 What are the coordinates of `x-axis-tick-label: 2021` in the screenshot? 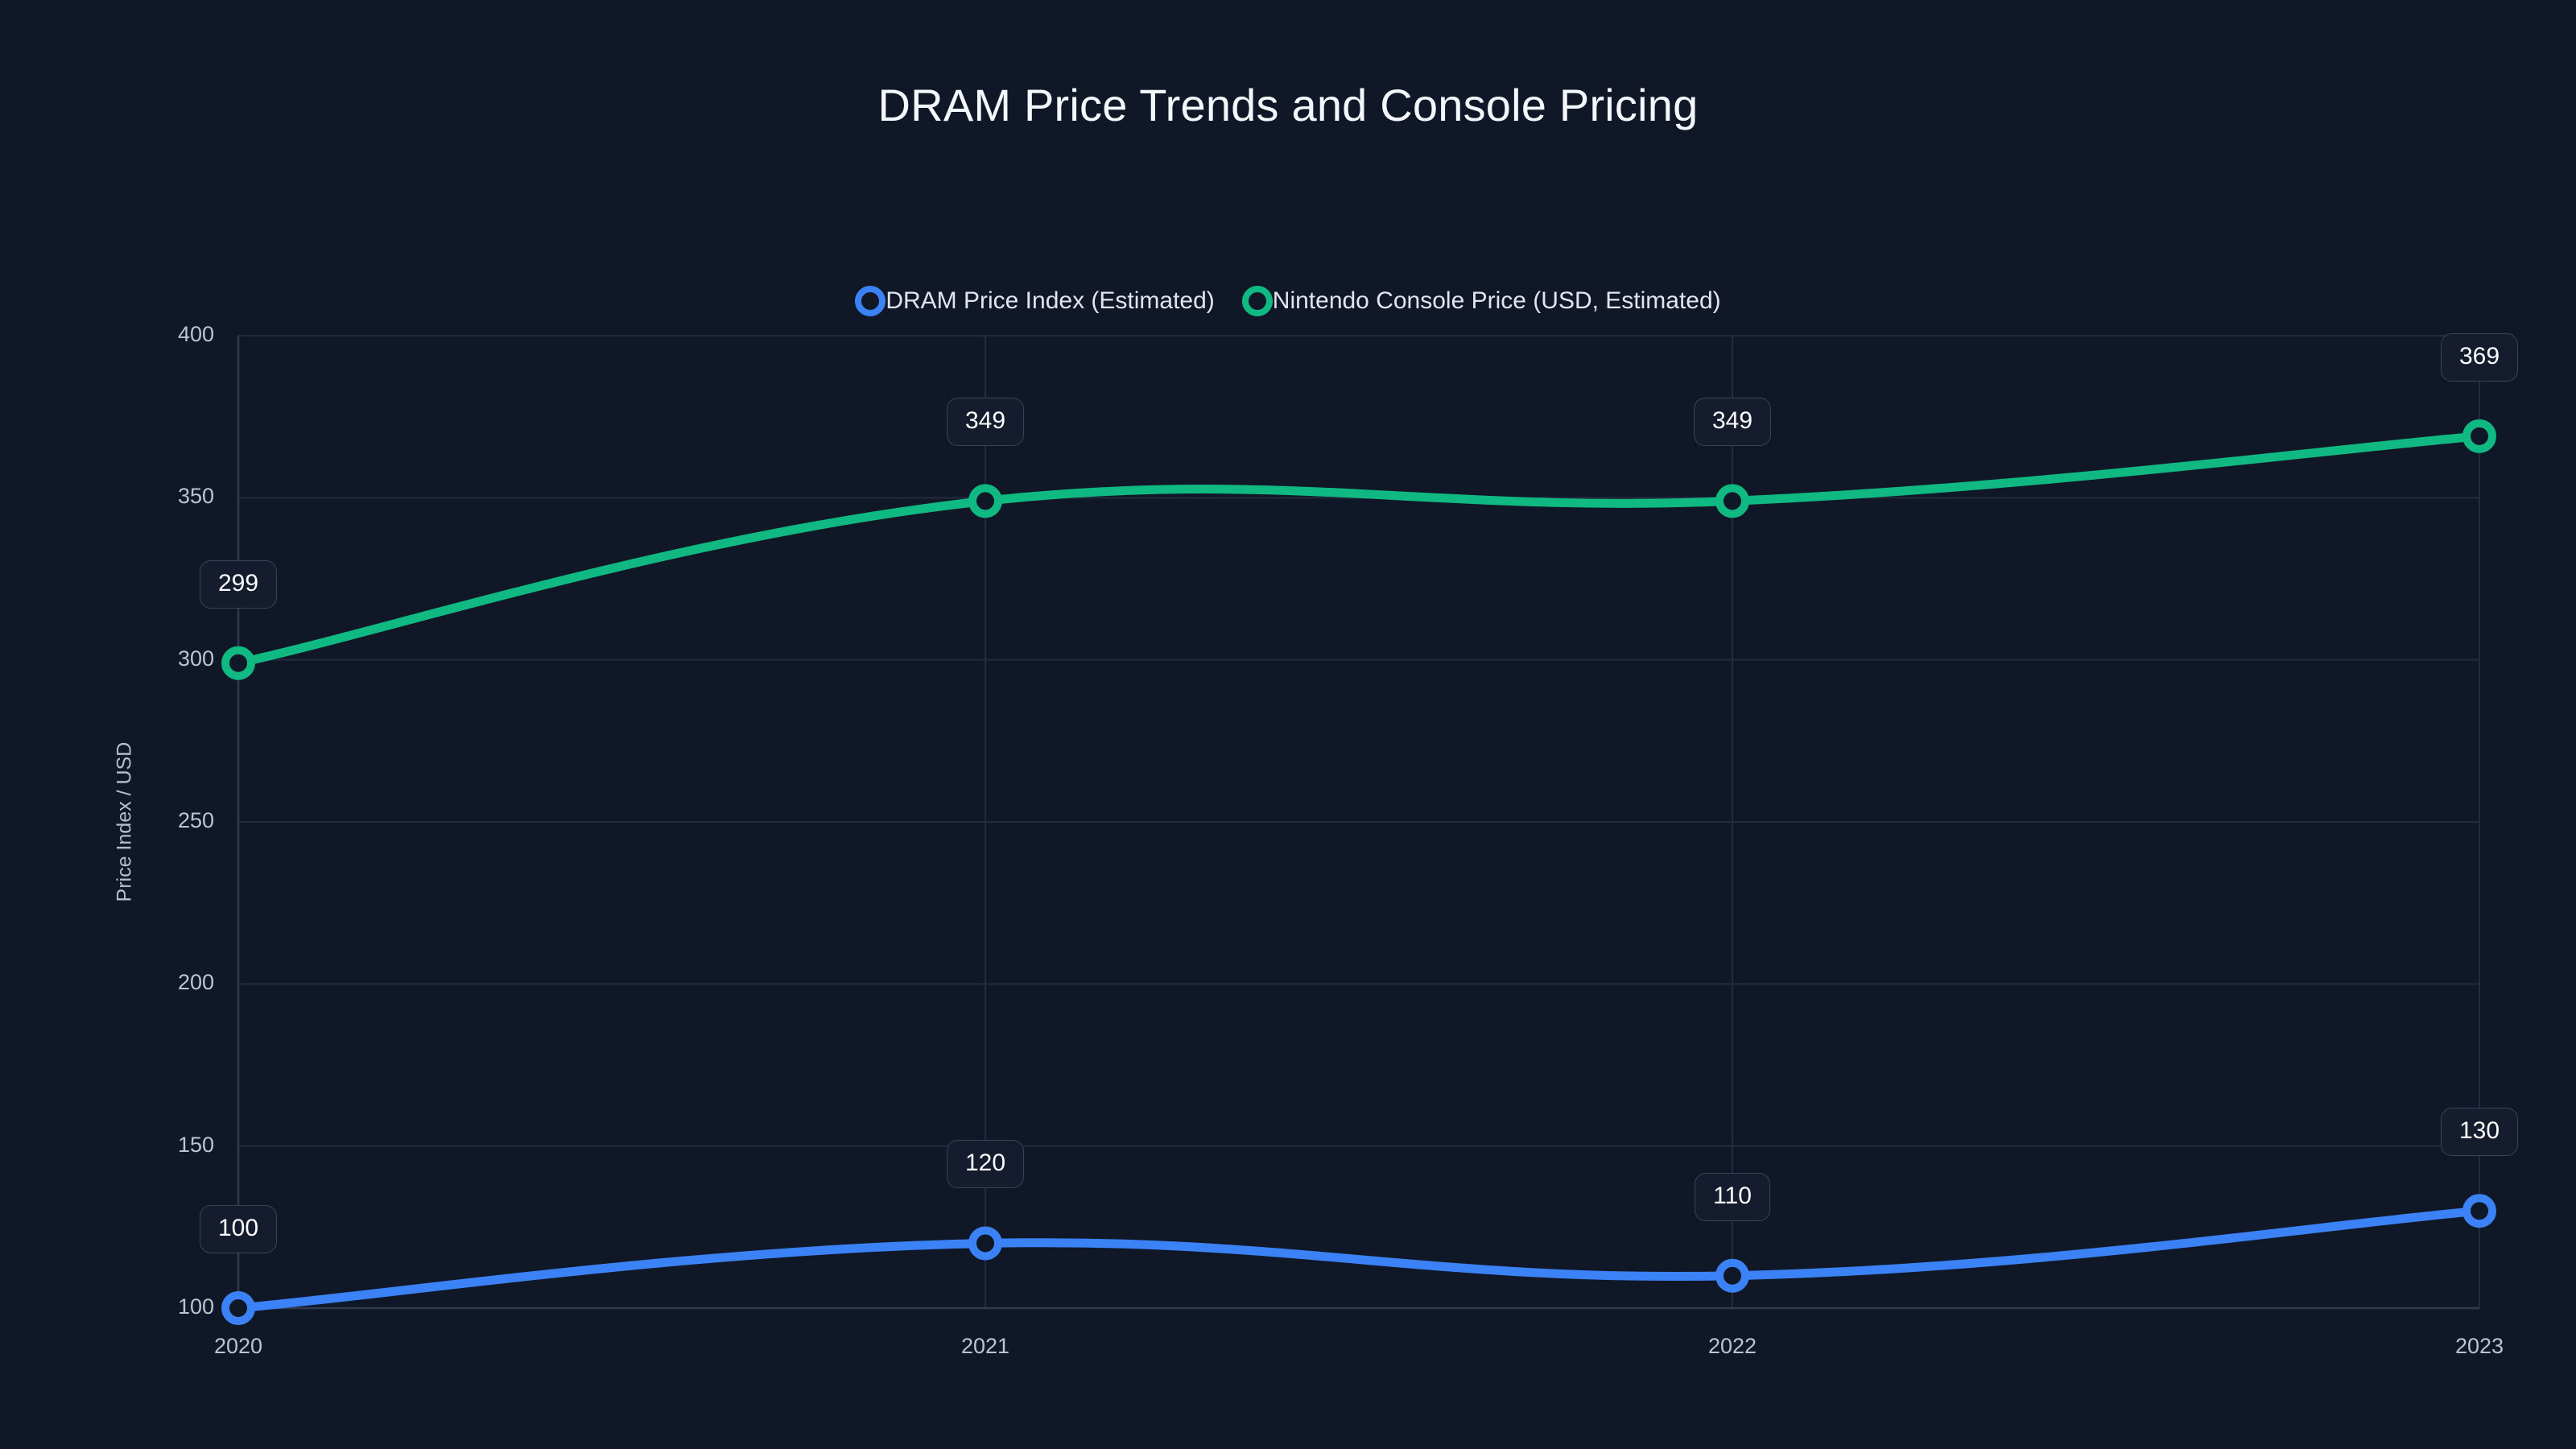 It's located at (985, 1346).